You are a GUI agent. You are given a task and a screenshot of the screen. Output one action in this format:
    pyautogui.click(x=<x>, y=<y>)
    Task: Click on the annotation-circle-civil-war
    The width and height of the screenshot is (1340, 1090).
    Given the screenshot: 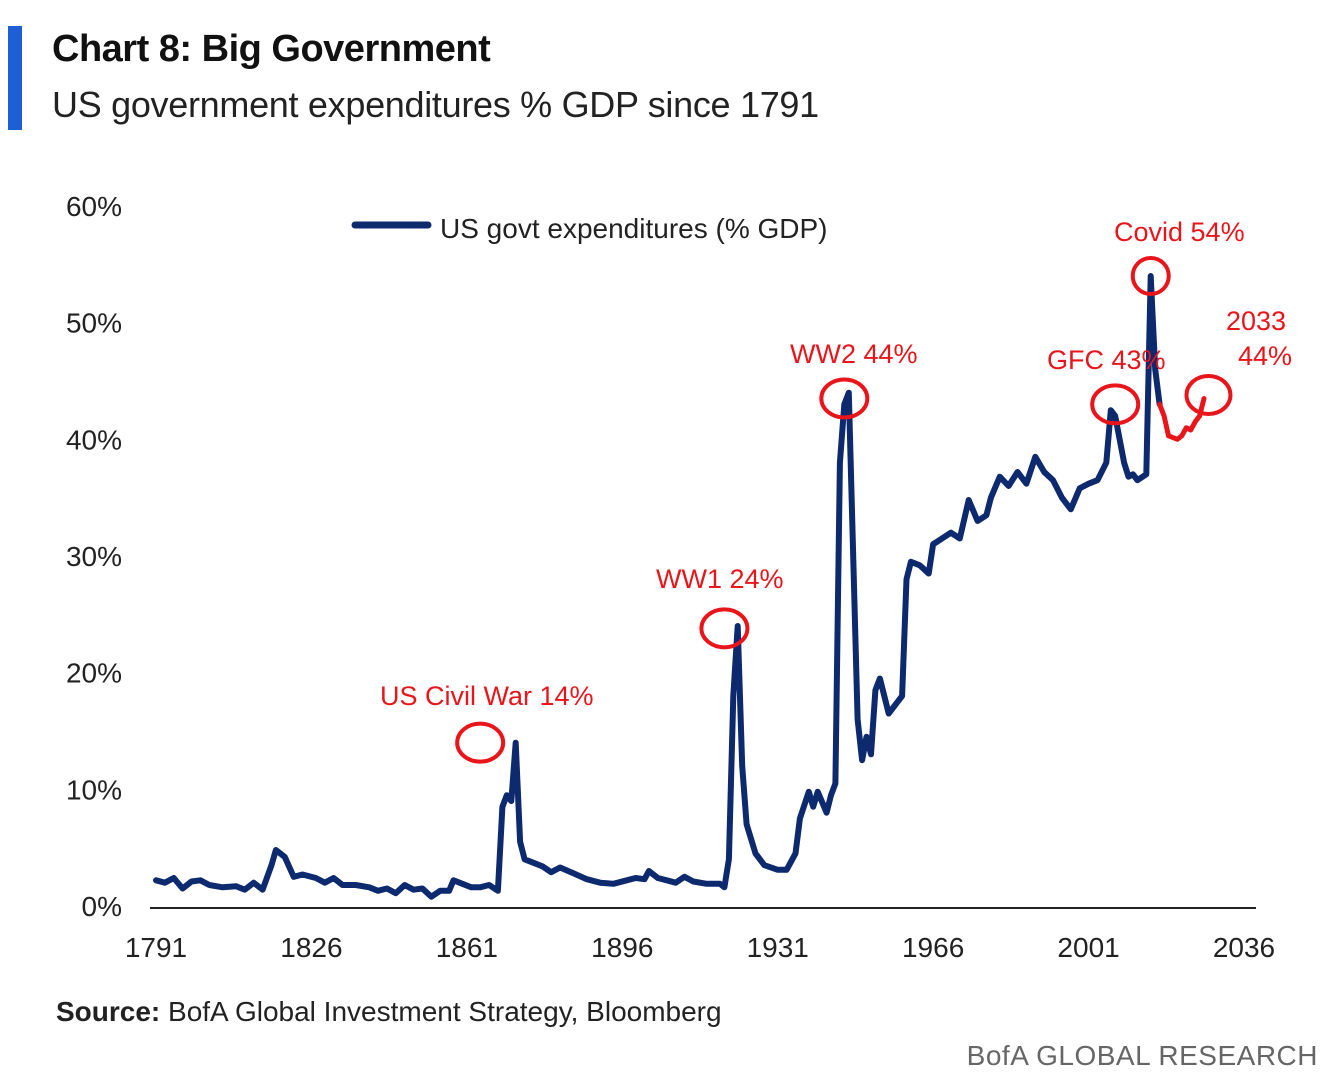 What is the action you would take?
    pyautogui.click(x=480, y=742)
    